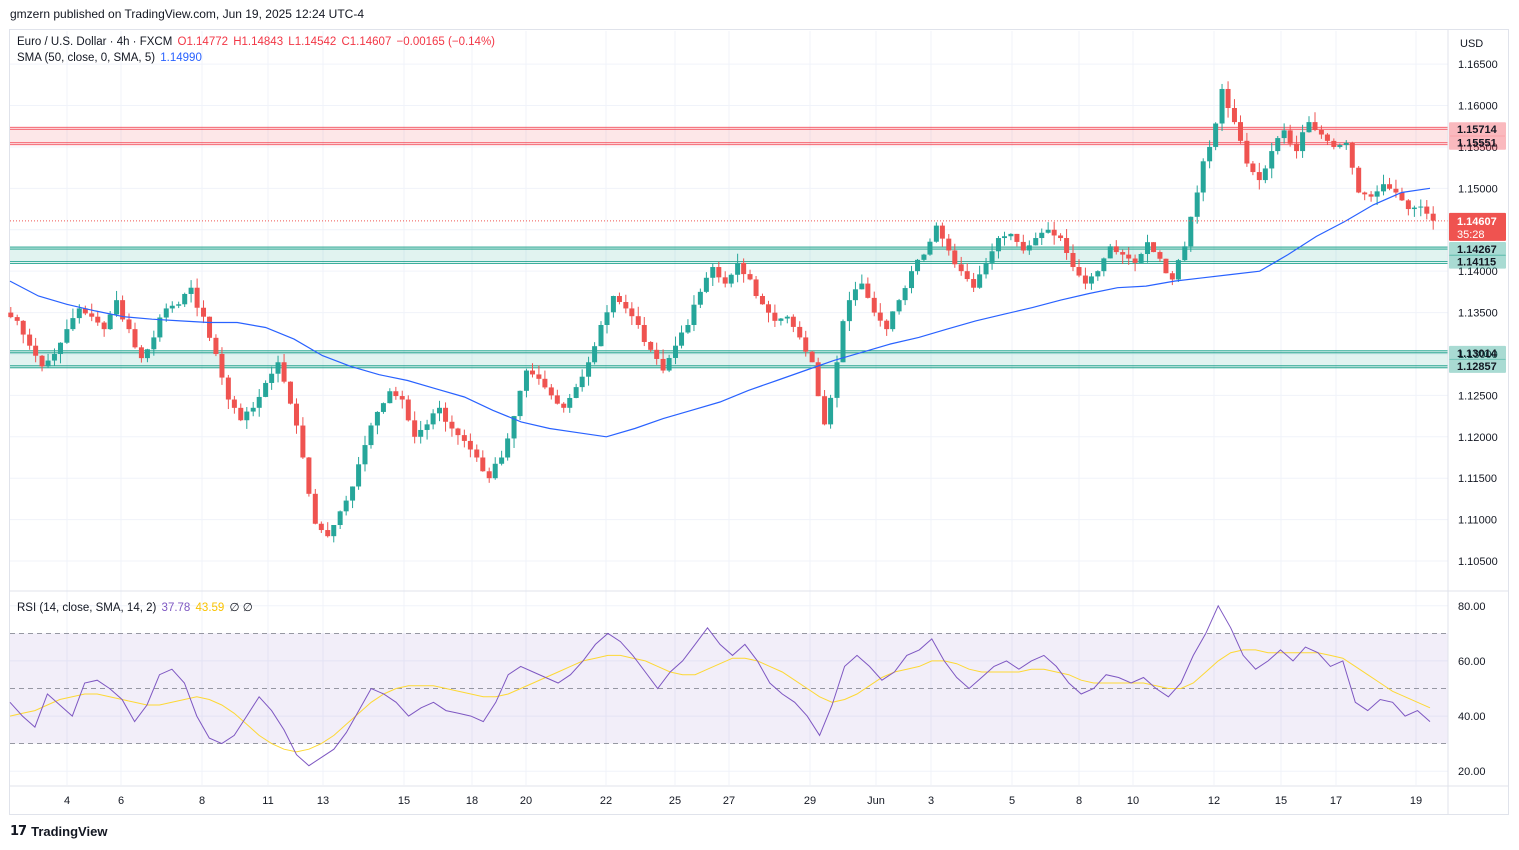  I want to click on rsi-tick-label: 60.00, so click(1472, 662).